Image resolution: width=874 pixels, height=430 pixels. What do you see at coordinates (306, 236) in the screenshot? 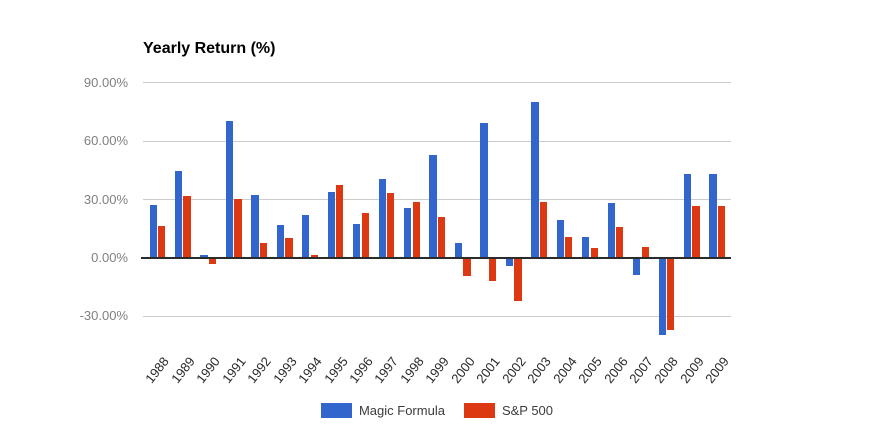
I see `bar-magic-formula-1994` at bounding box center [306, 236].